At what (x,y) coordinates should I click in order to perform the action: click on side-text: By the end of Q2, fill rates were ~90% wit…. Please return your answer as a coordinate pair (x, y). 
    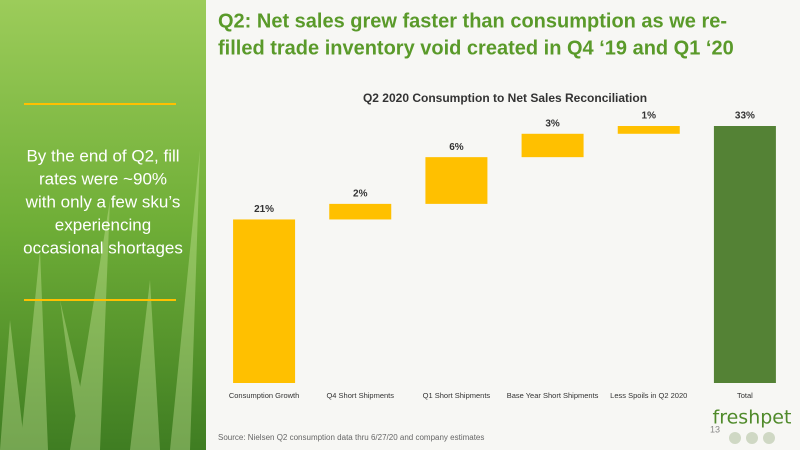
    Looking at the image, I should click on (103, 201).